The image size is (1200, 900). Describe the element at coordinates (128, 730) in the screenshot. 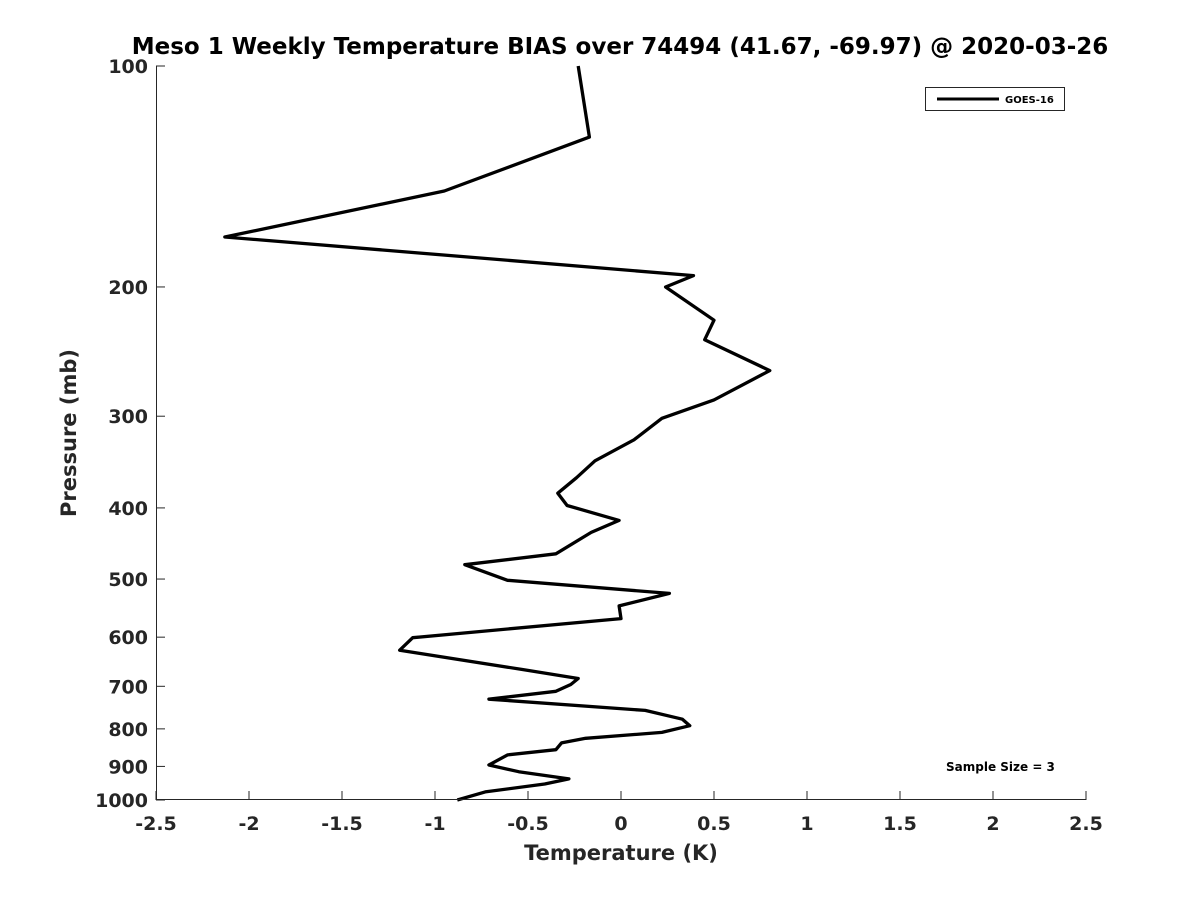

I see `y-tick-label: 800` at that location.